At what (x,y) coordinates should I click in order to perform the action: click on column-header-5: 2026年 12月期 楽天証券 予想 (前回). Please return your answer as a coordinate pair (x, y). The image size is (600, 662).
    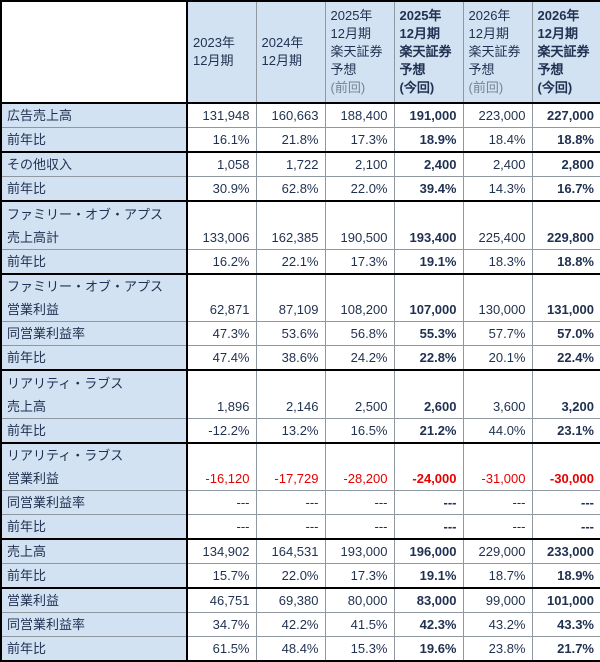
    Looking at the image, I should click on (497, 52).